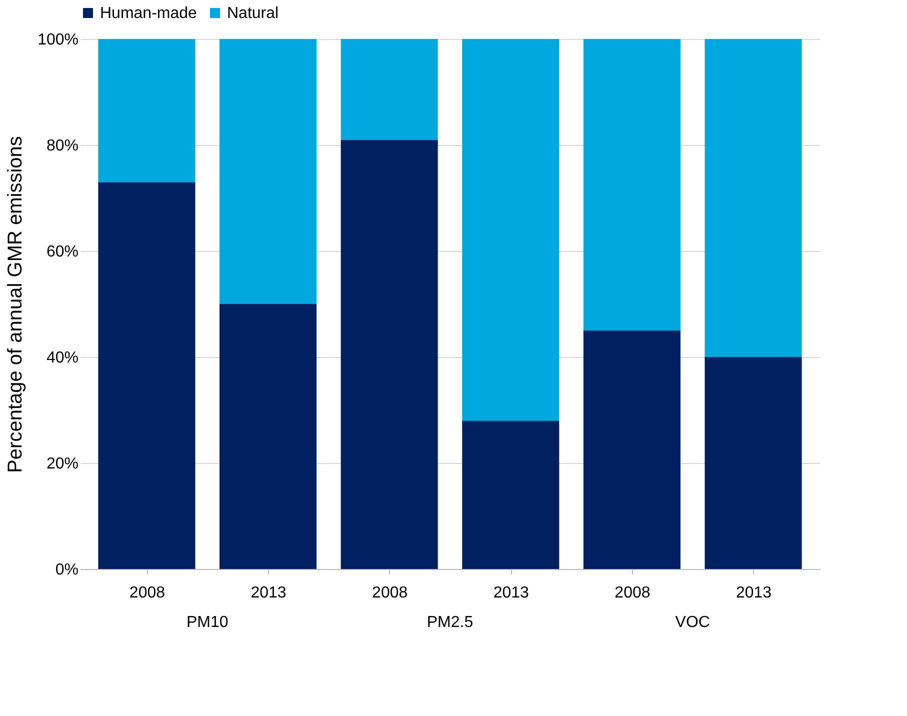 This screenshot has width=907, height=716. Describe the element at coordinates (62, 358) in the screenshot. I see `y-tick-label: 40%` at that location.